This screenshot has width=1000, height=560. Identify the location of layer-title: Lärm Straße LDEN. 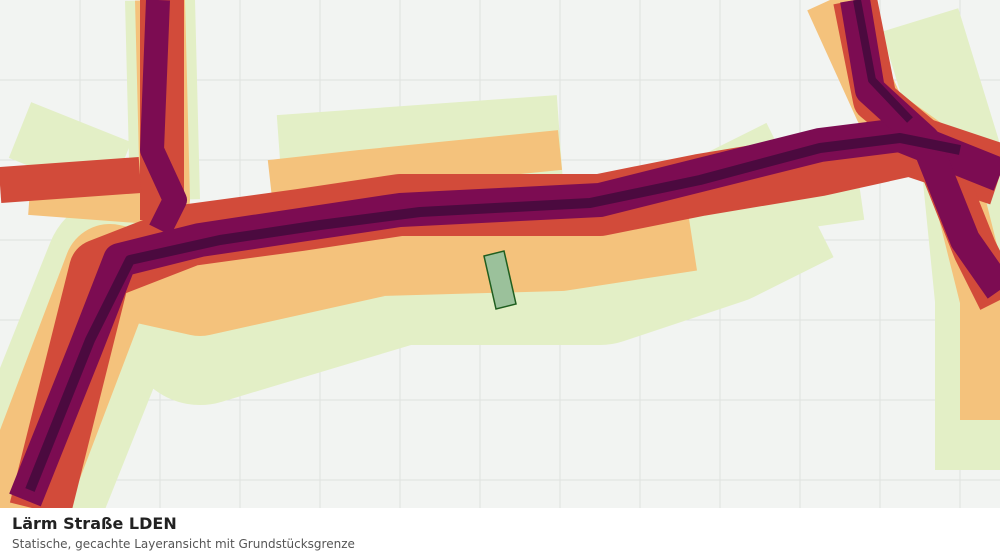
(94, 523).